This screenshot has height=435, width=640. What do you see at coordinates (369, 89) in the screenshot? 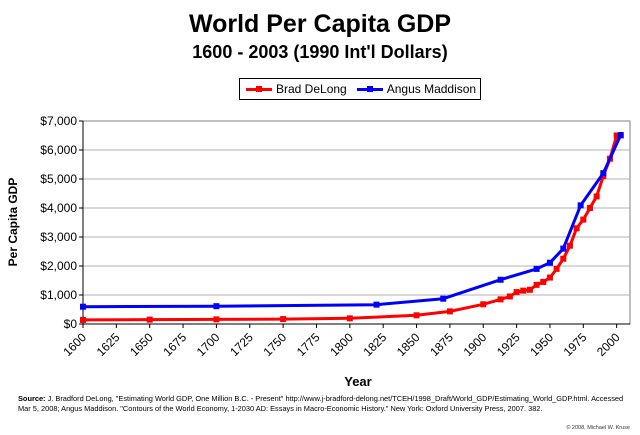
I see `legend-swatch-maddison` at bounding box center [369, 89].